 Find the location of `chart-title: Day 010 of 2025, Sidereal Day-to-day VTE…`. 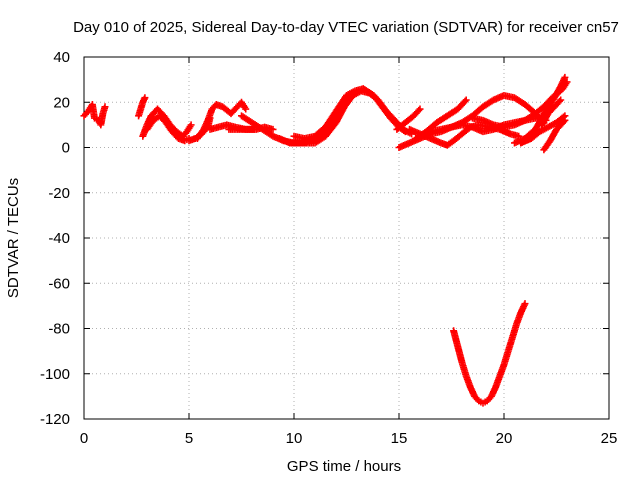

chart-title: Day 010 of 2025, Sidereal Day-to-day VTE… is located at coordinates (346, 27).